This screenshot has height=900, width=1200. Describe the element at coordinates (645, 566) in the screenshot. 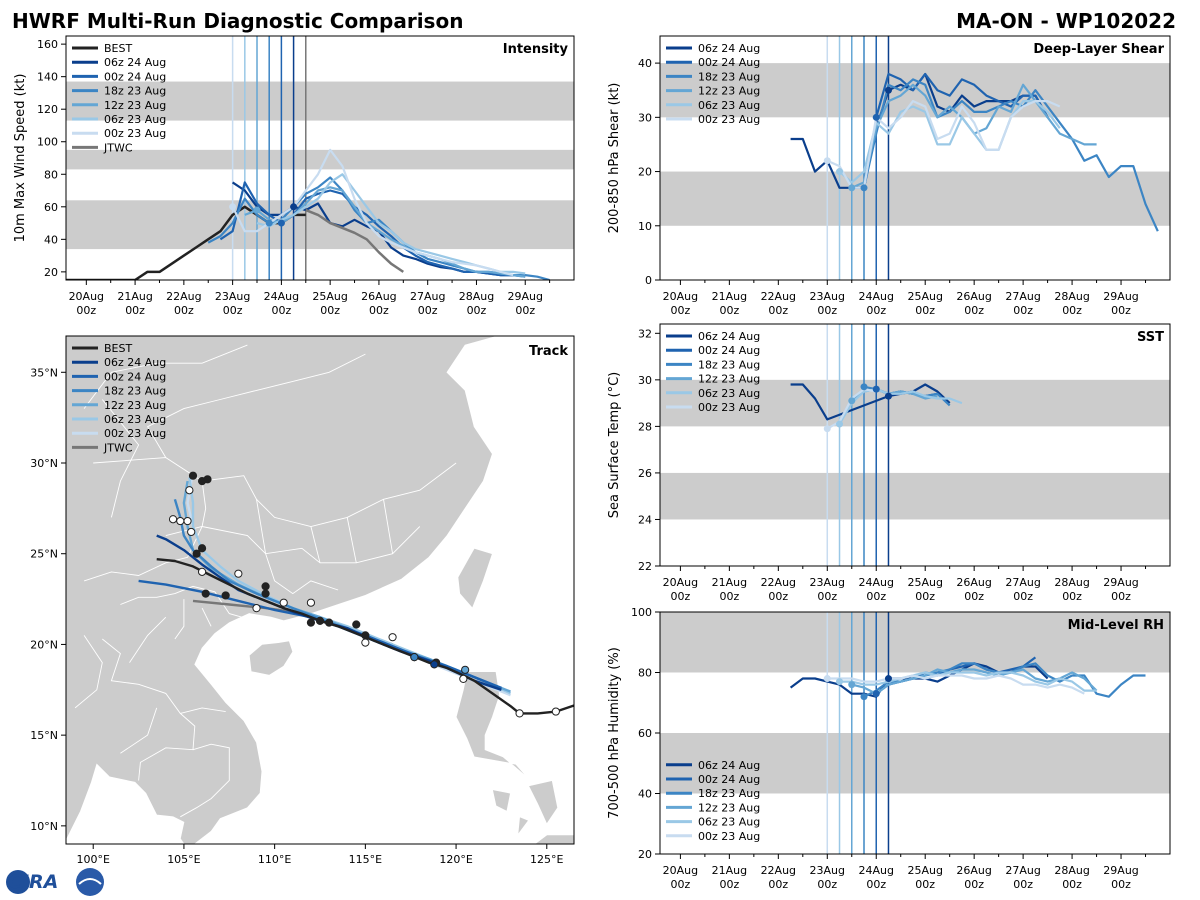

I see `y-tick-label: 22` at that location.